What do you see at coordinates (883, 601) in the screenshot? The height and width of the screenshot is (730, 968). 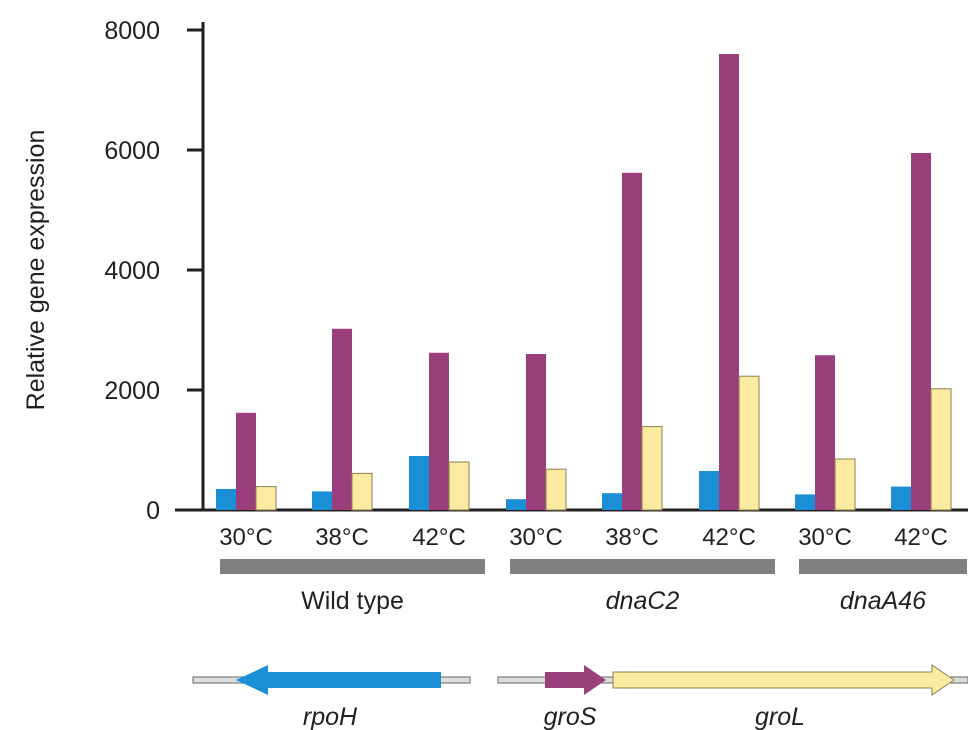 I see `group-label: dnaA46` at bounding box center [883, 601].